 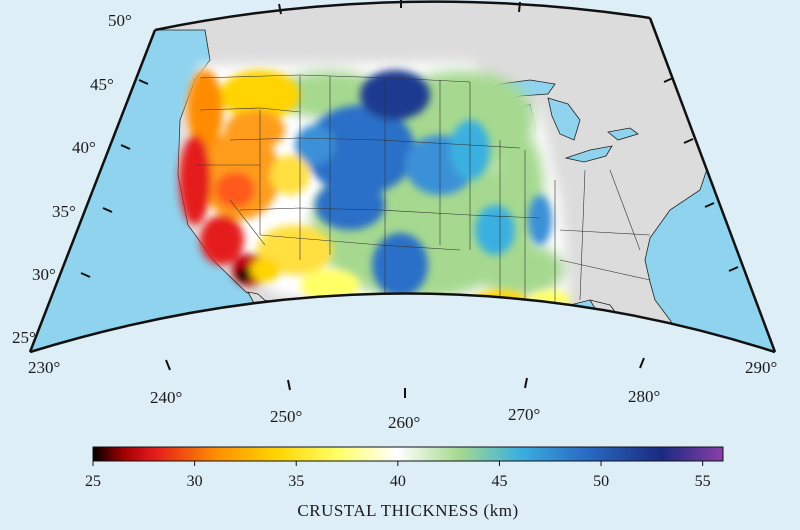 I want to click on colorbar: 25 30 35 40 45 50 55 CRUSTAL THICKNESS (km), so click(x=404, y=483).